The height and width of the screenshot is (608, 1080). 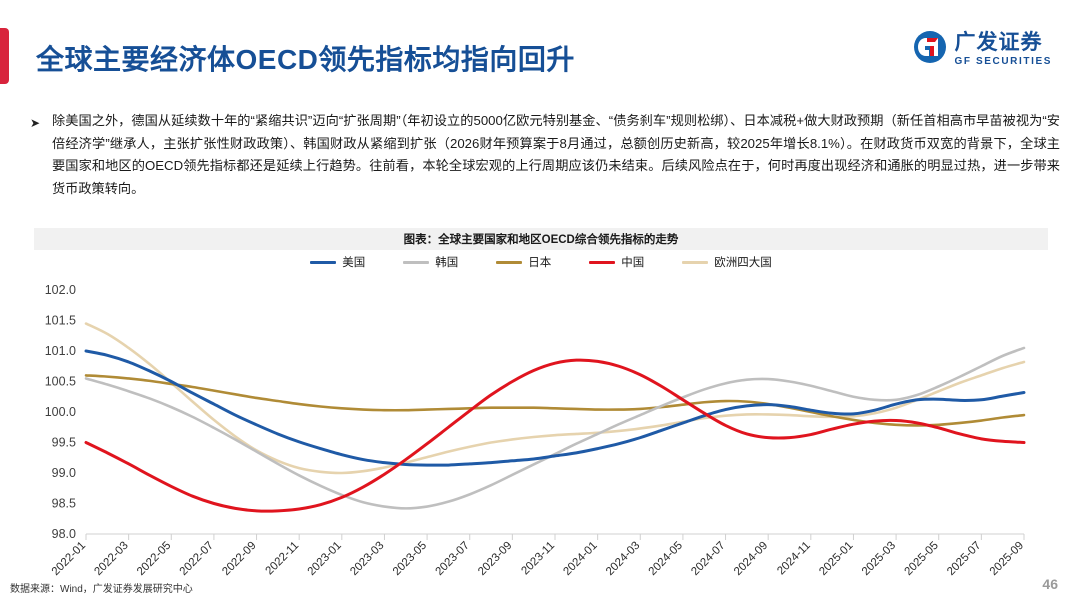 What do you see at coordinates (60, 290) in the screenshot?
I see `y-axis-tick-label: 102.0` at bounding box center [60, 290].